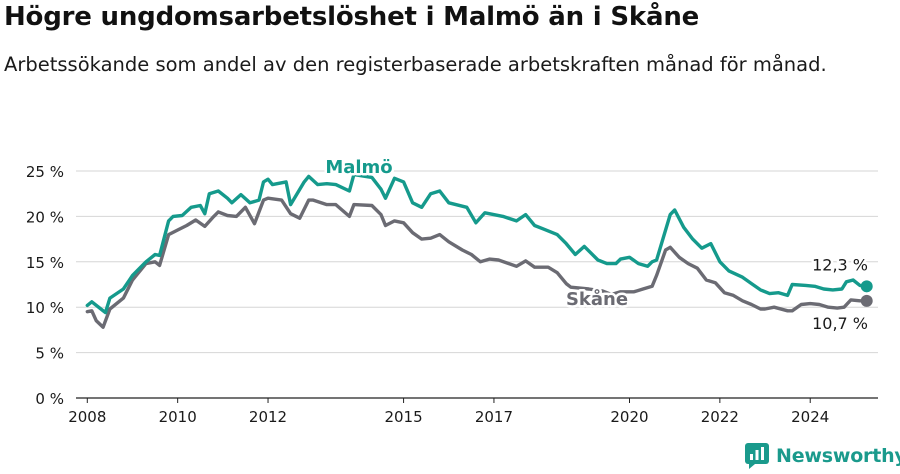 This screenshot has width=900, height=474. What do you see at coordinates (838, 456) in the screenshot?
I see `brand-name: Newsworthy` at bounding box center [838, 456].